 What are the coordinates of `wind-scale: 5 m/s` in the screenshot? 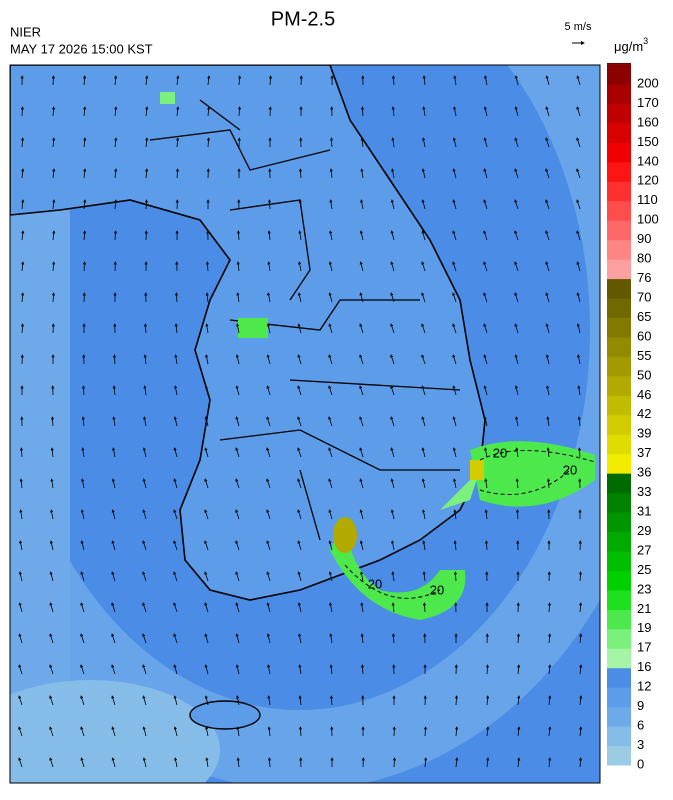 It's located at (578, 27).